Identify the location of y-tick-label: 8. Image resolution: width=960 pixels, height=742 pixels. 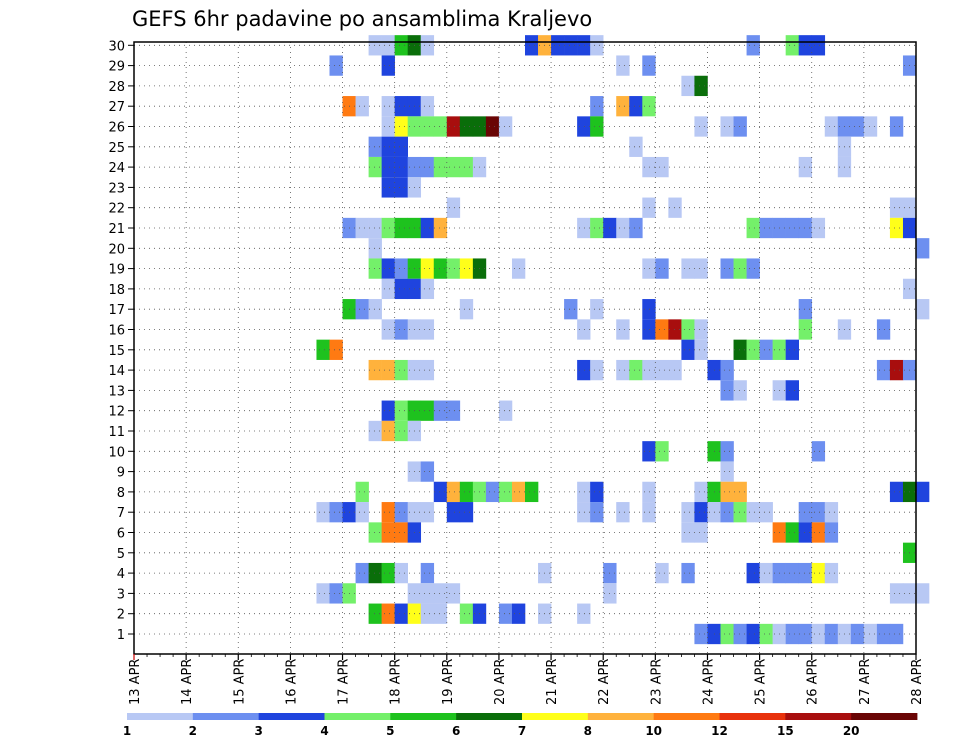
(121, 493).